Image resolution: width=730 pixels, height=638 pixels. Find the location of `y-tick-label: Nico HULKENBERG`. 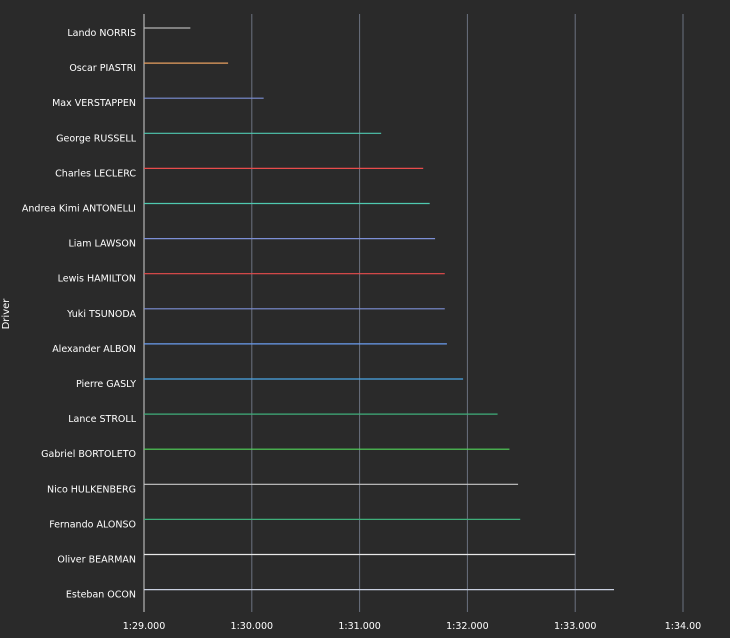

y-tick-label: Nico HULKENBERG is located at coordinates (91, 489).